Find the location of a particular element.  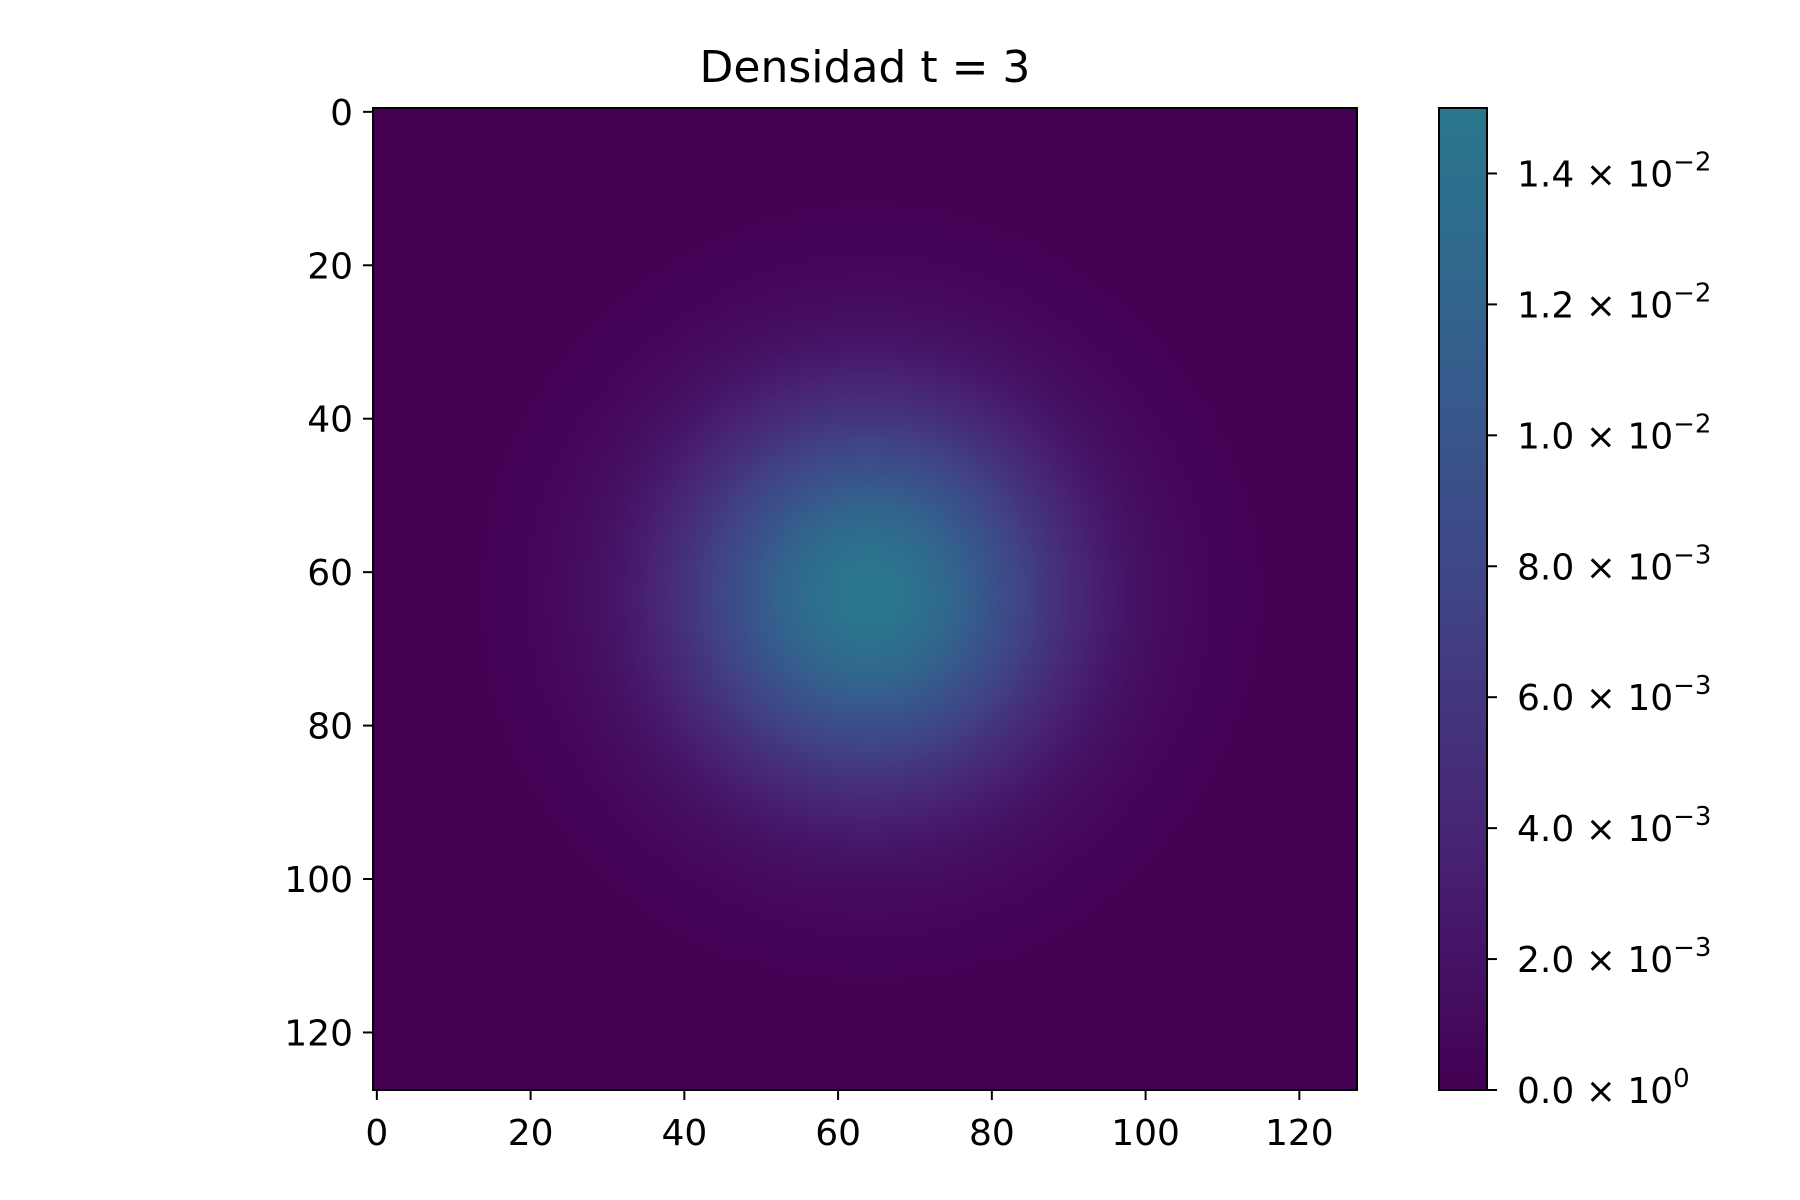

colorbar-tick-label: 1.0 × 10⁻² is located at coordinates (1614, 433).